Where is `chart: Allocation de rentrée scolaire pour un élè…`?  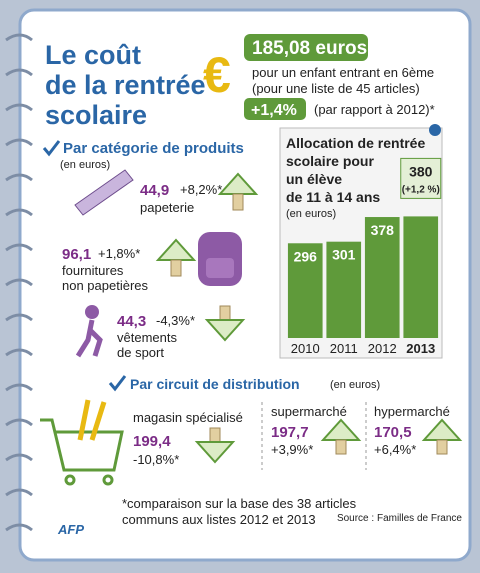 chart: Allocation de rentrée scolaire pour un élè… is located at coordinates (364, 245).